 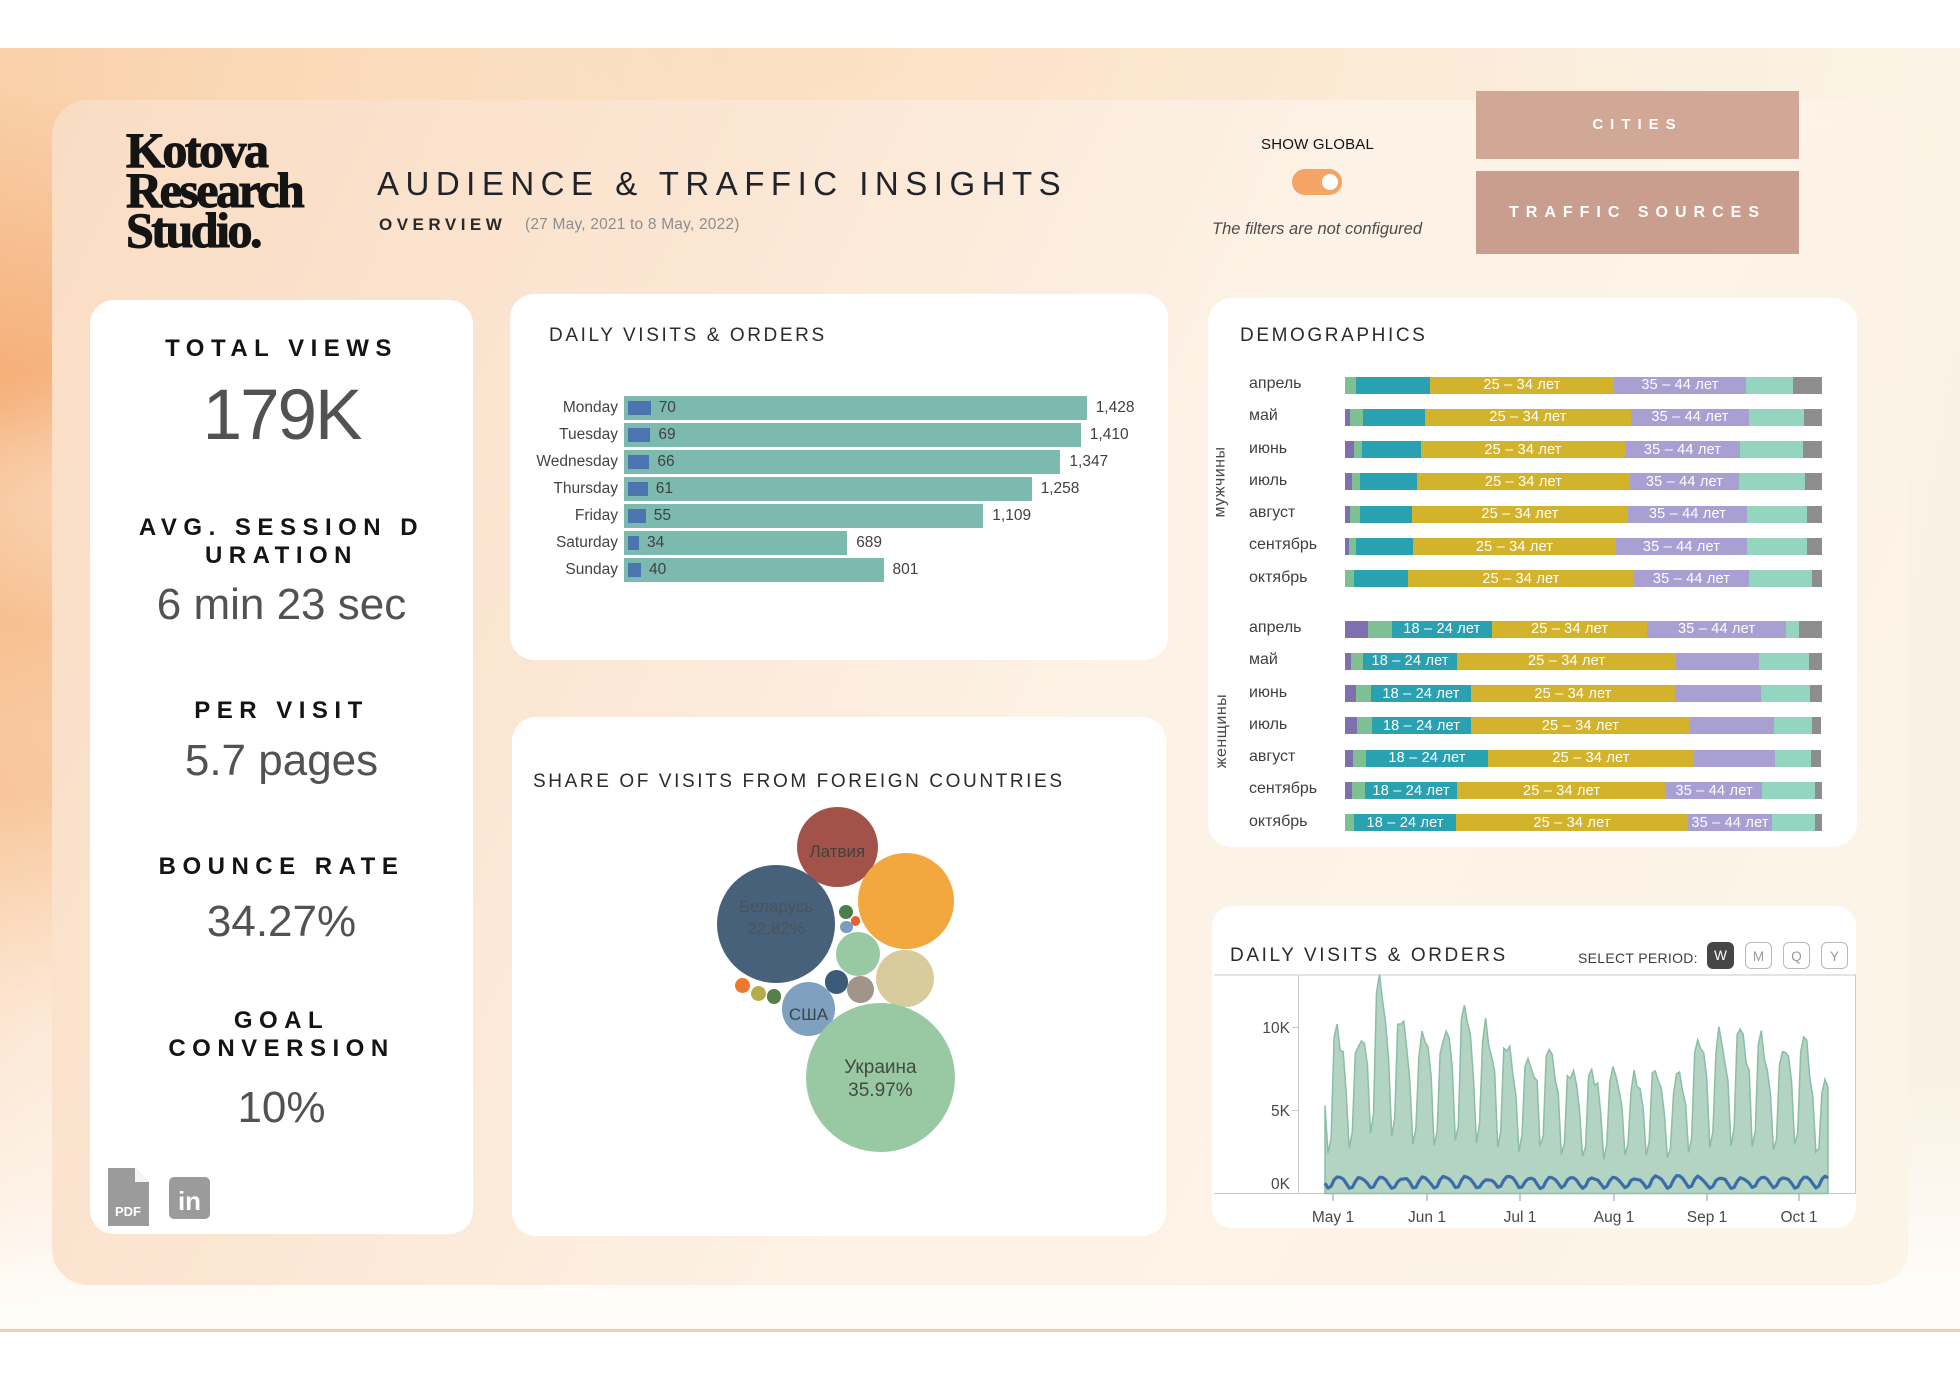 What do you see at coordinates (1520, 1217) in the screenshot?
I see `svg-text: Jul 1` at bounding box center [1520, 1217].